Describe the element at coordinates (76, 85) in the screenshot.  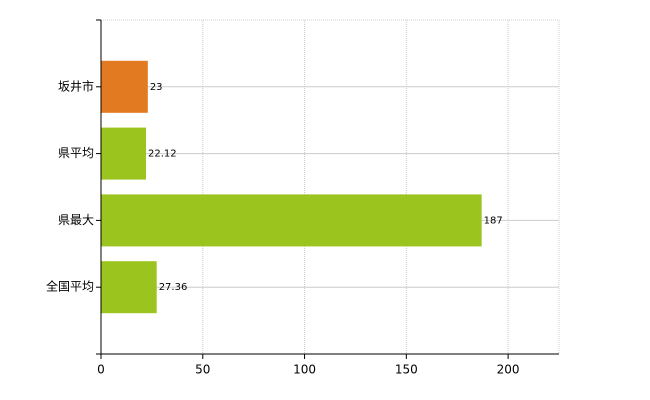
I see `y-tick-label: 坂井市` at that location.